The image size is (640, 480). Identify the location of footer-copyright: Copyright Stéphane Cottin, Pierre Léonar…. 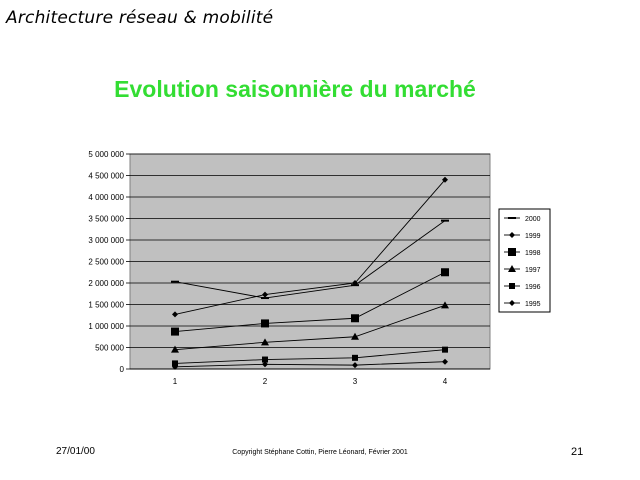
(320, 452).